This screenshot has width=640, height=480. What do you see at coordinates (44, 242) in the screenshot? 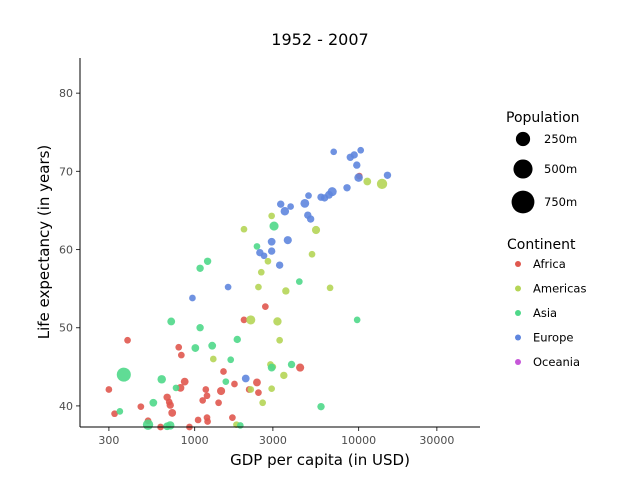
I see `y-axis-title: Life expectancy (in years)` at bounding box center [44, 242].